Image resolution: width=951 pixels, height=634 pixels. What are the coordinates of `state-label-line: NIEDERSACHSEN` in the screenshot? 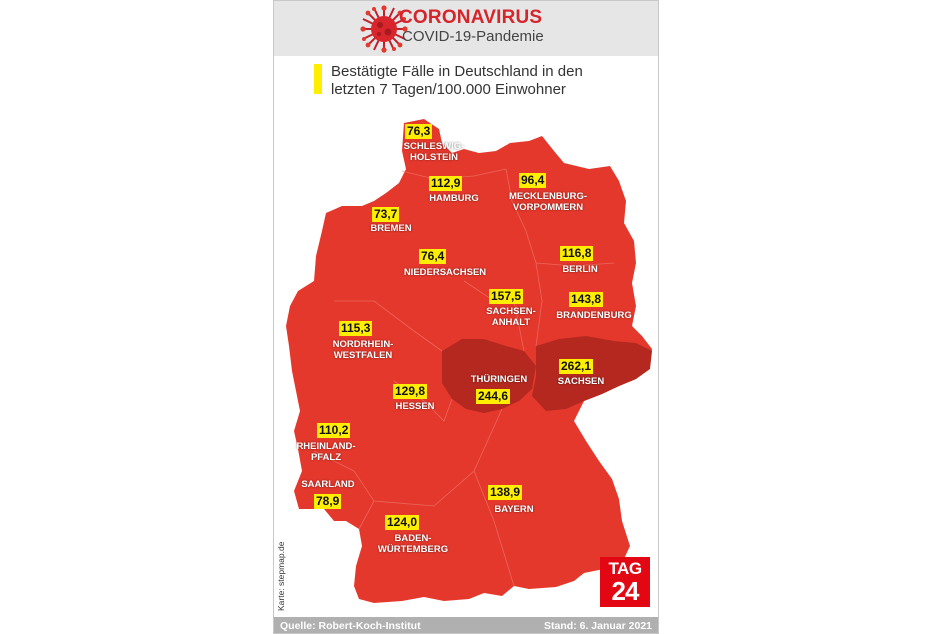 It's located at (445, 272).